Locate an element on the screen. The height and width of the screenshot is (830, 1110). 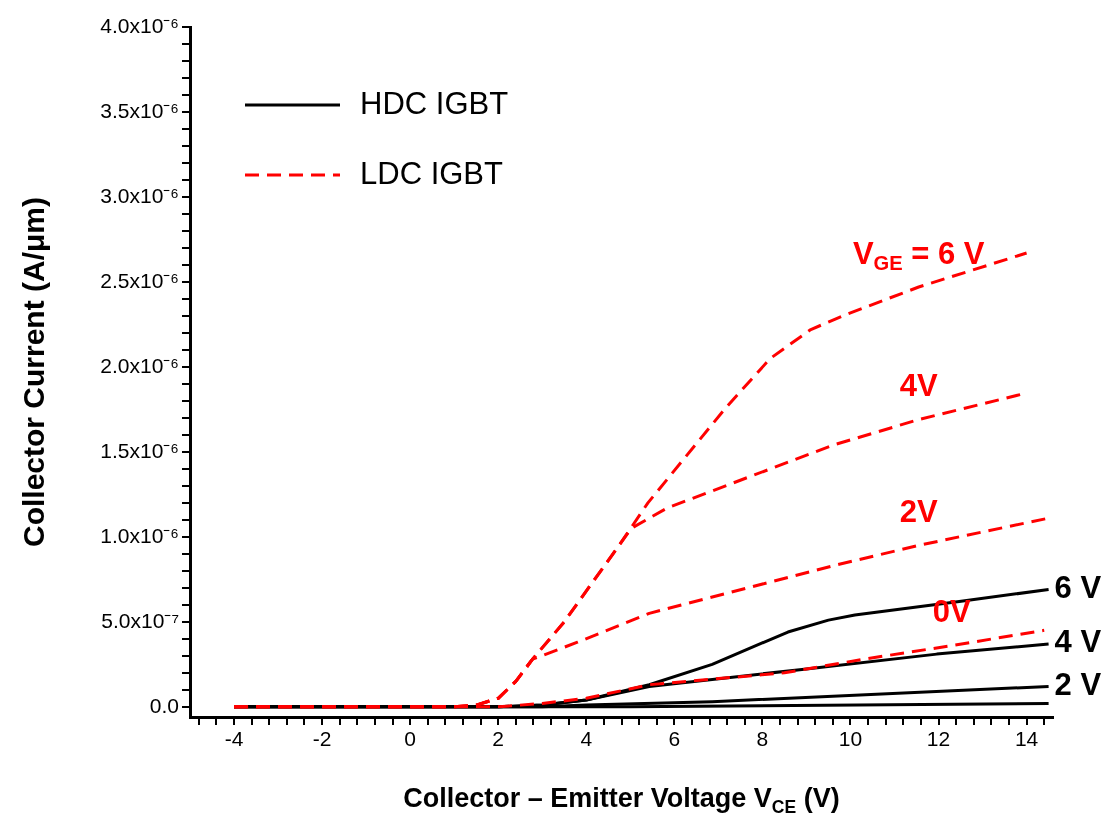
x-tick-label: 6 is located at coordinates (674, 739).